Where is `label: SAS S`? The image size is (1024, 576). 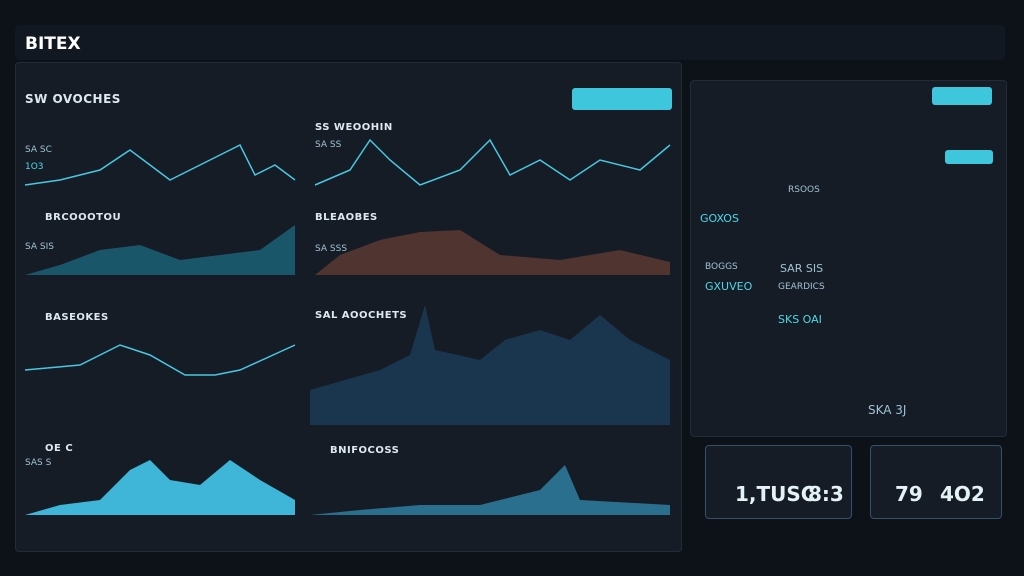 label: SAS S is located at coordinates (38, 463).